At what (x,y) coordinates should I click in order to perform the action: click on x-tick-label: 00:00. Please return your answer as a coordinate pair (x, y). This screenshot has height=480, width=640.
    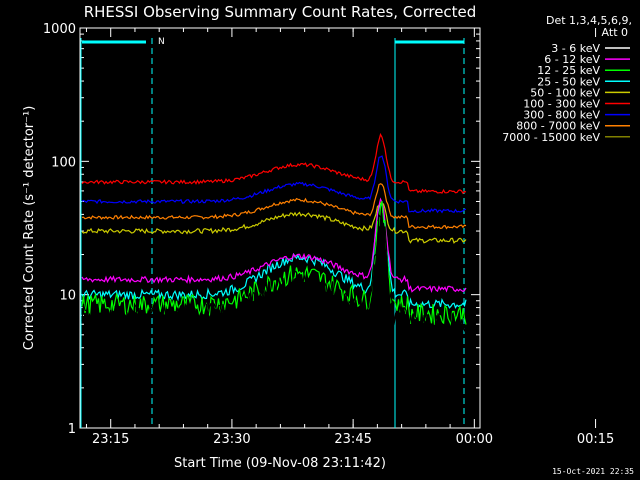
    Looking at the image, I should click on (474, 439).